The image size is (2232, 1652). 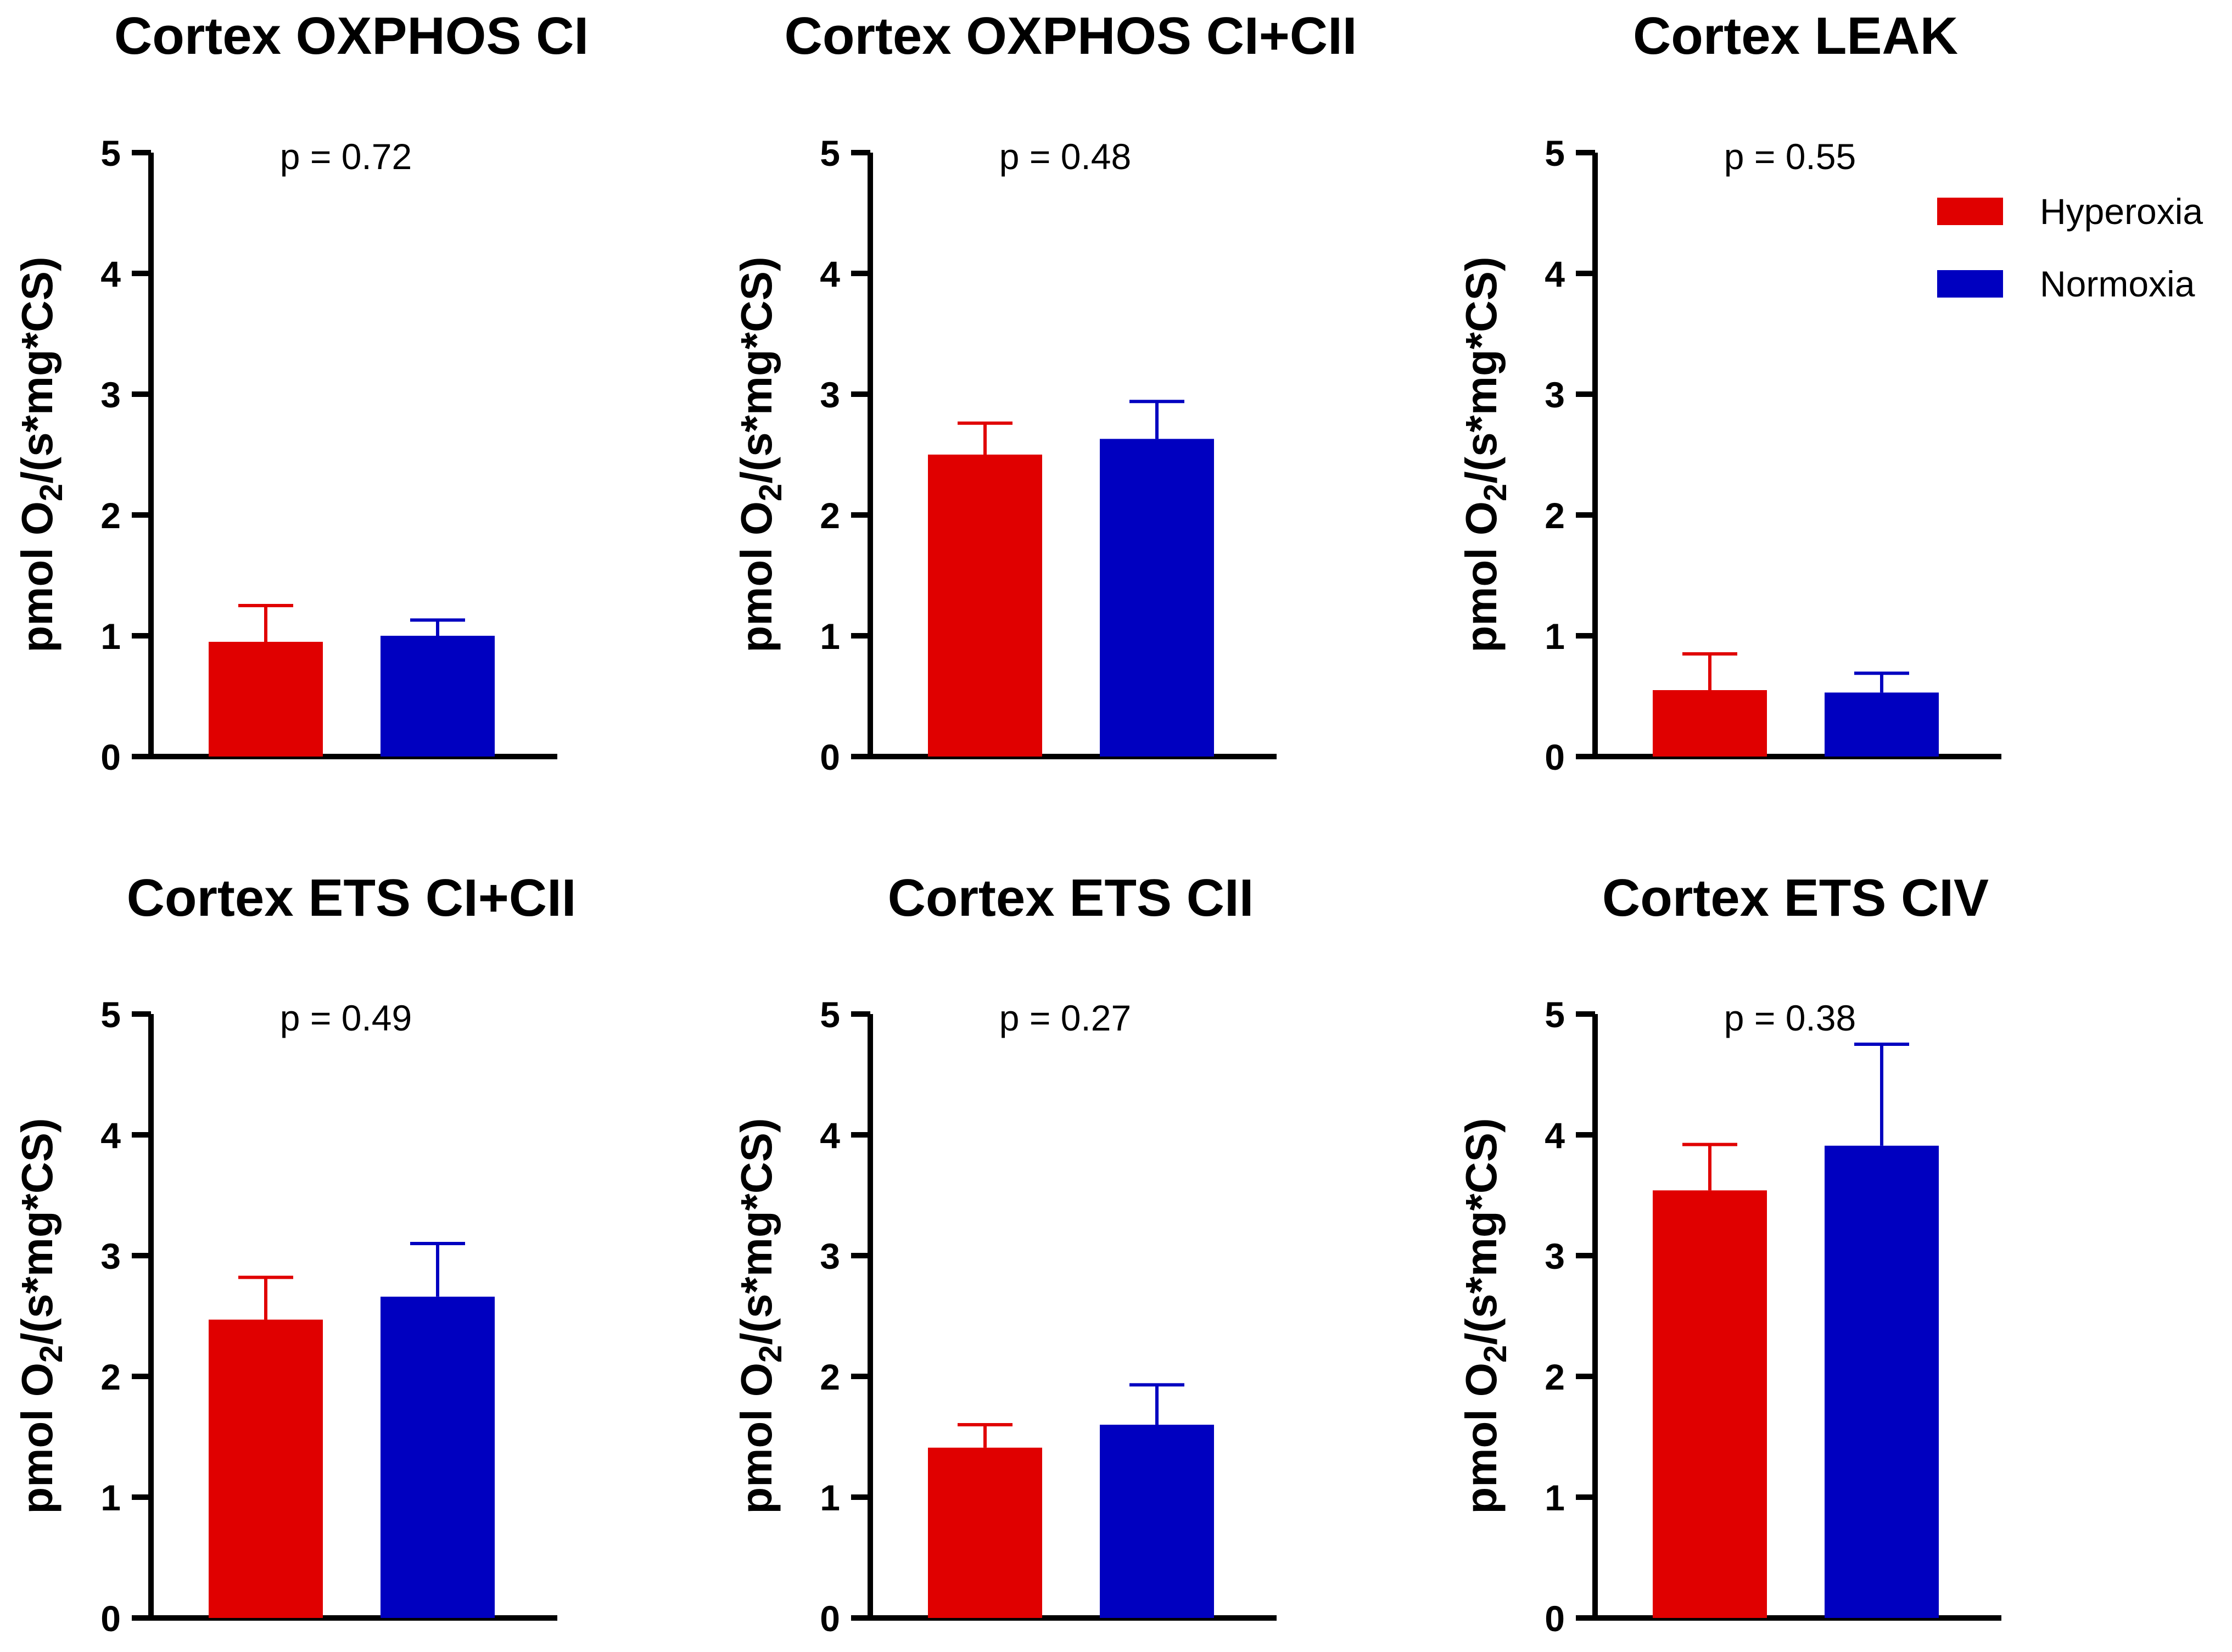 What do you see at coordinates (1790, 1018) in the screenshot?
I see `p-value-label: p = 0.38` at bounding box center [1790, 1018].